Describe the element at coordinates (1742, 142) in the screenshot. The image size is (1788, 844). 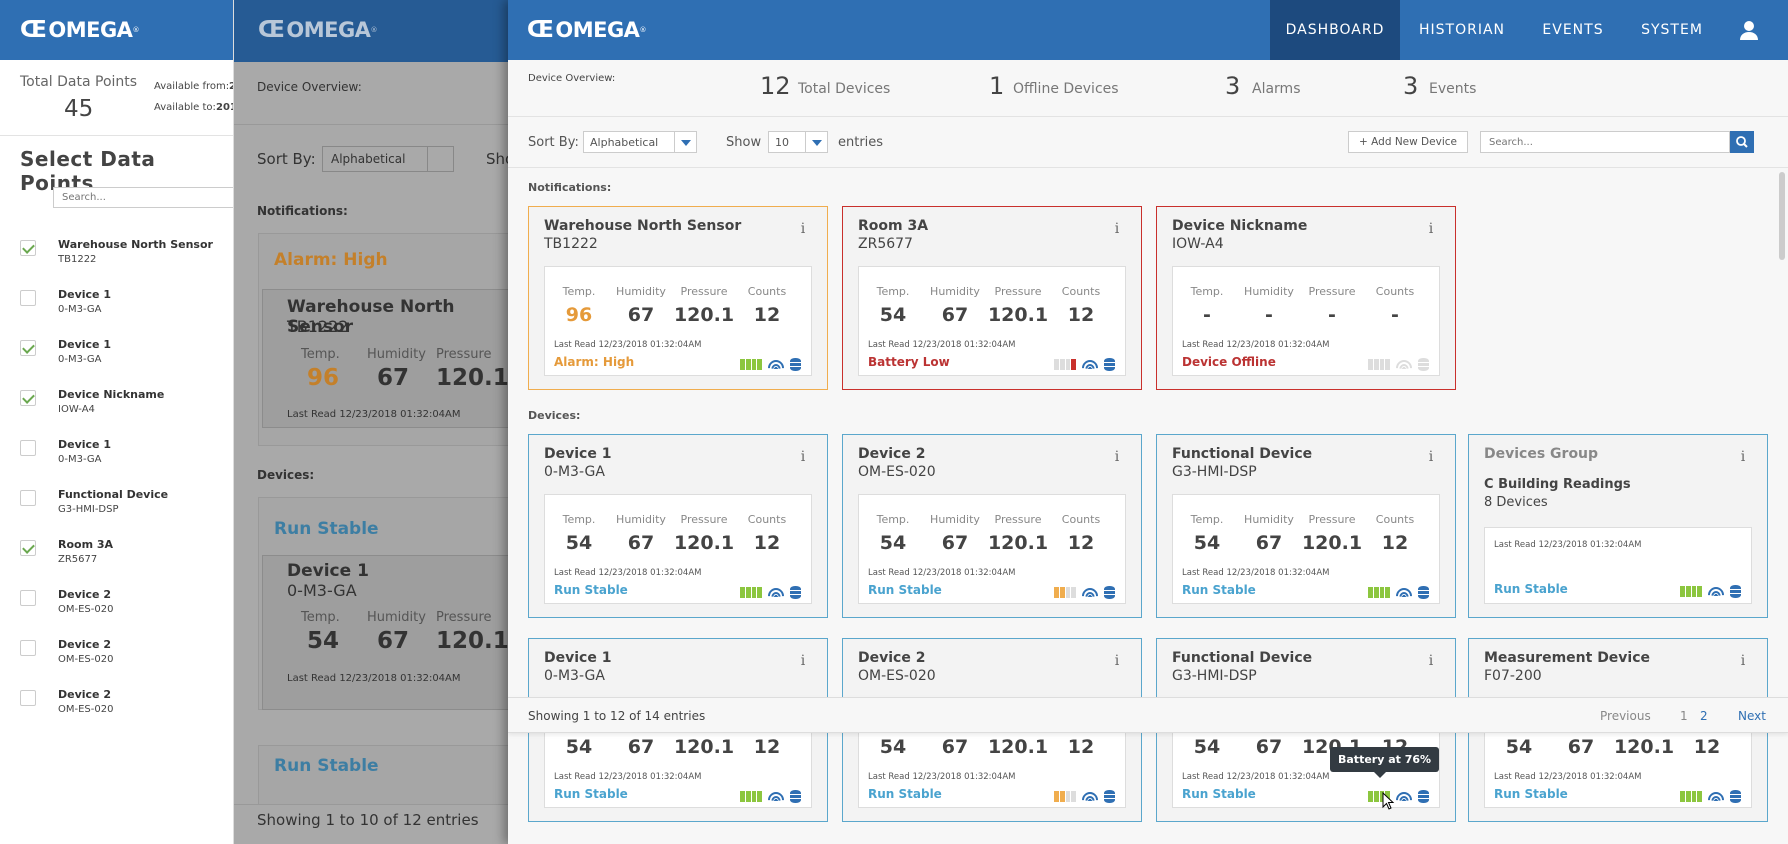
I see `search-button` at that location.